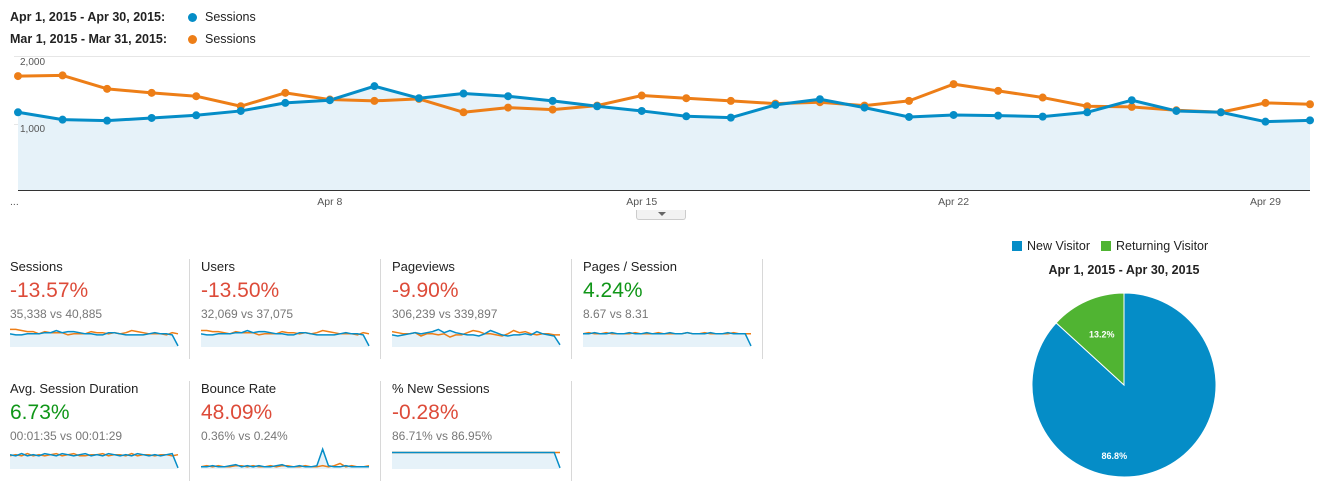 The width and height of the screenshot is (1324, 485). I want to click on pie-swatch-new, so click(1017, 246).